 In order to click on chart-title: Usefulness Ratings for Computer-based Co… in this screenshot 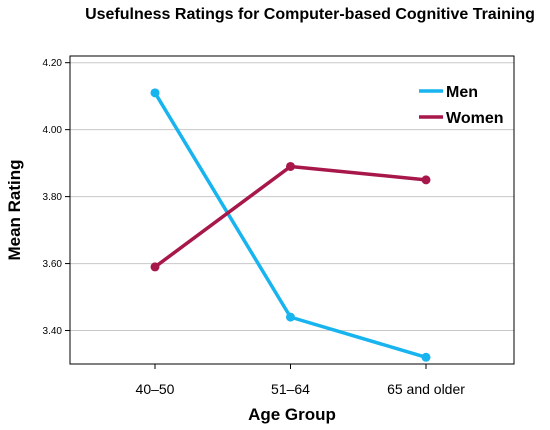, I will do `click(310, 14)`.